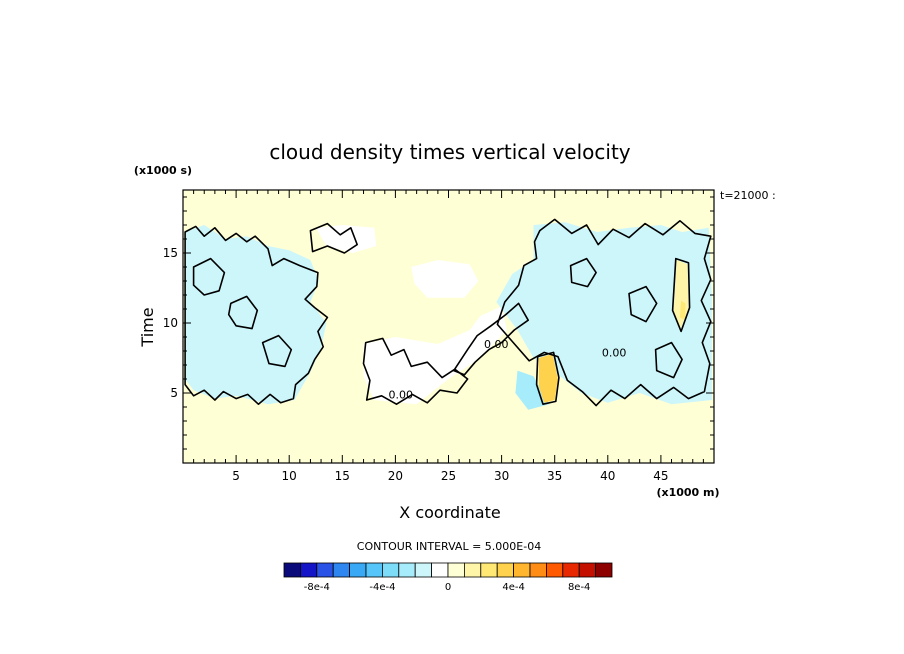  I want to click on contour-west-contour, so click(256, 315).